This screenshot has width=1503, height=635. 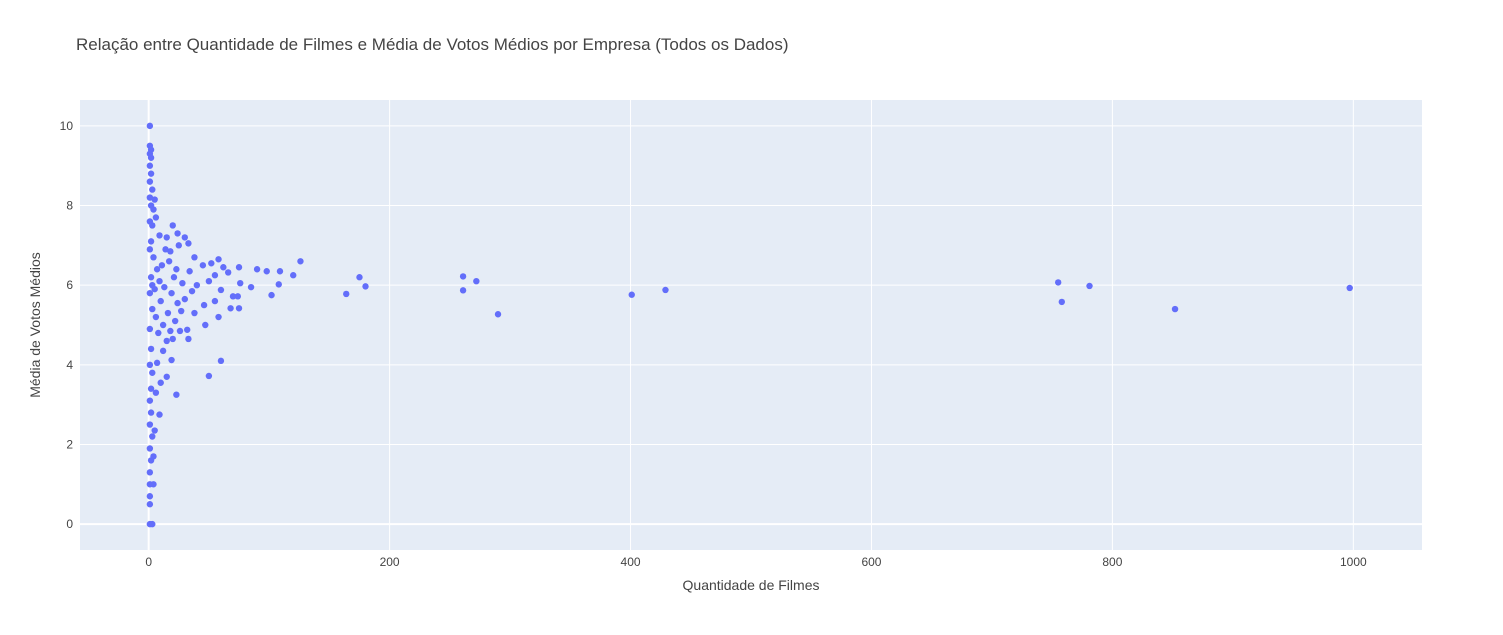 What do you see at coordinates (69, 285) in the screenshot?
I see `y-tick-label: 6` at bounding box center [69, 285].